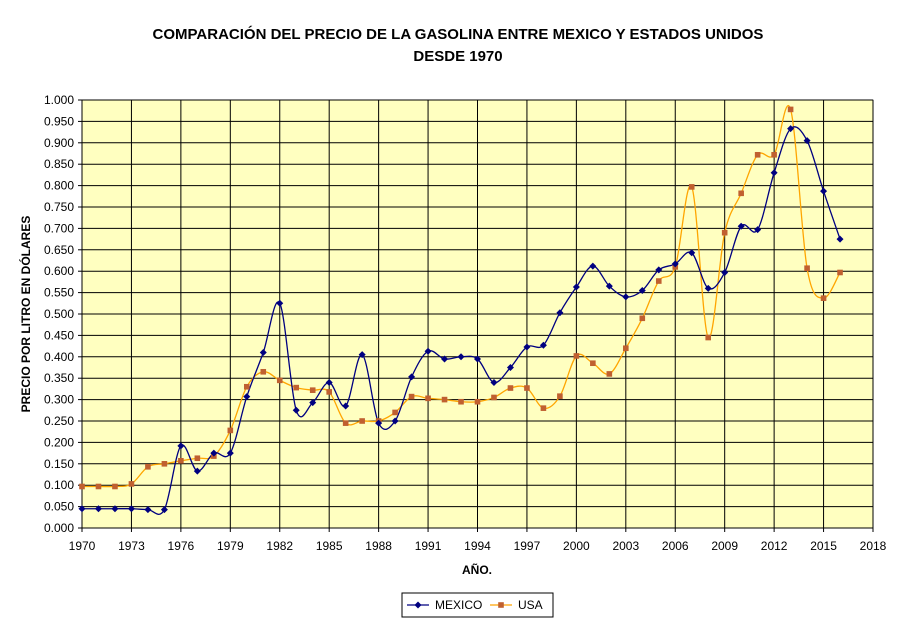 The width and height of the screenshot is (904, 626). What do you see at coordinates (724, 546) in the screenshot?
I see `x-tick-label: 2009` at bounding box center [724, 546].